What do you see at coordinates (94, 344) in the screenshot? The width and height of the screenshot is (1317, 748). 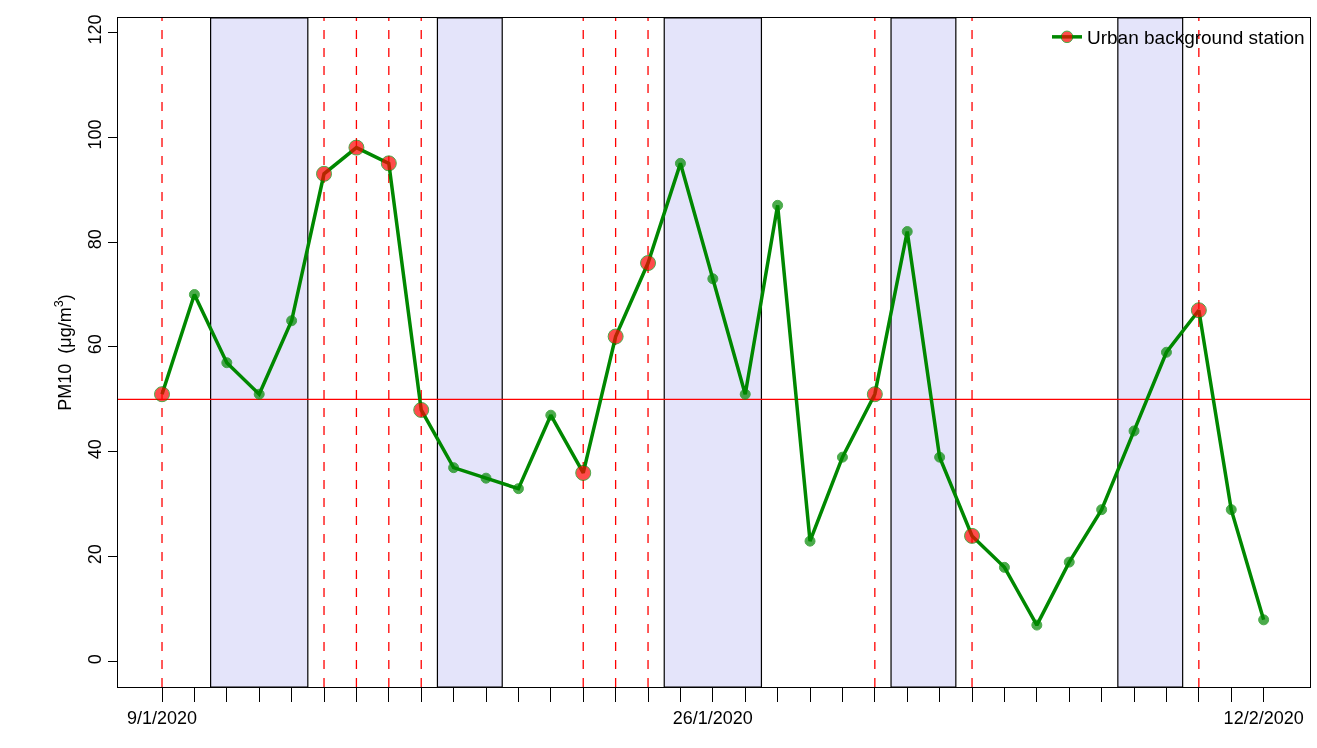 I see `y-tick-label: 60` at bounding box center [94, 344].